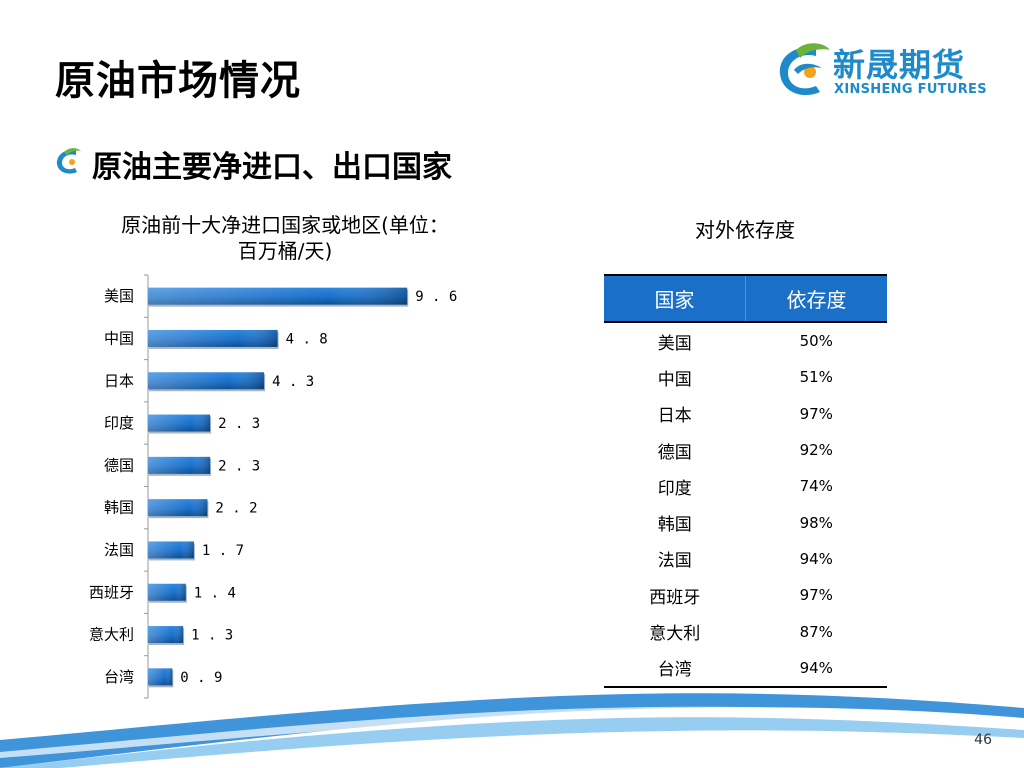  I want to click on country-cell: 韩国, so click(674, 525).